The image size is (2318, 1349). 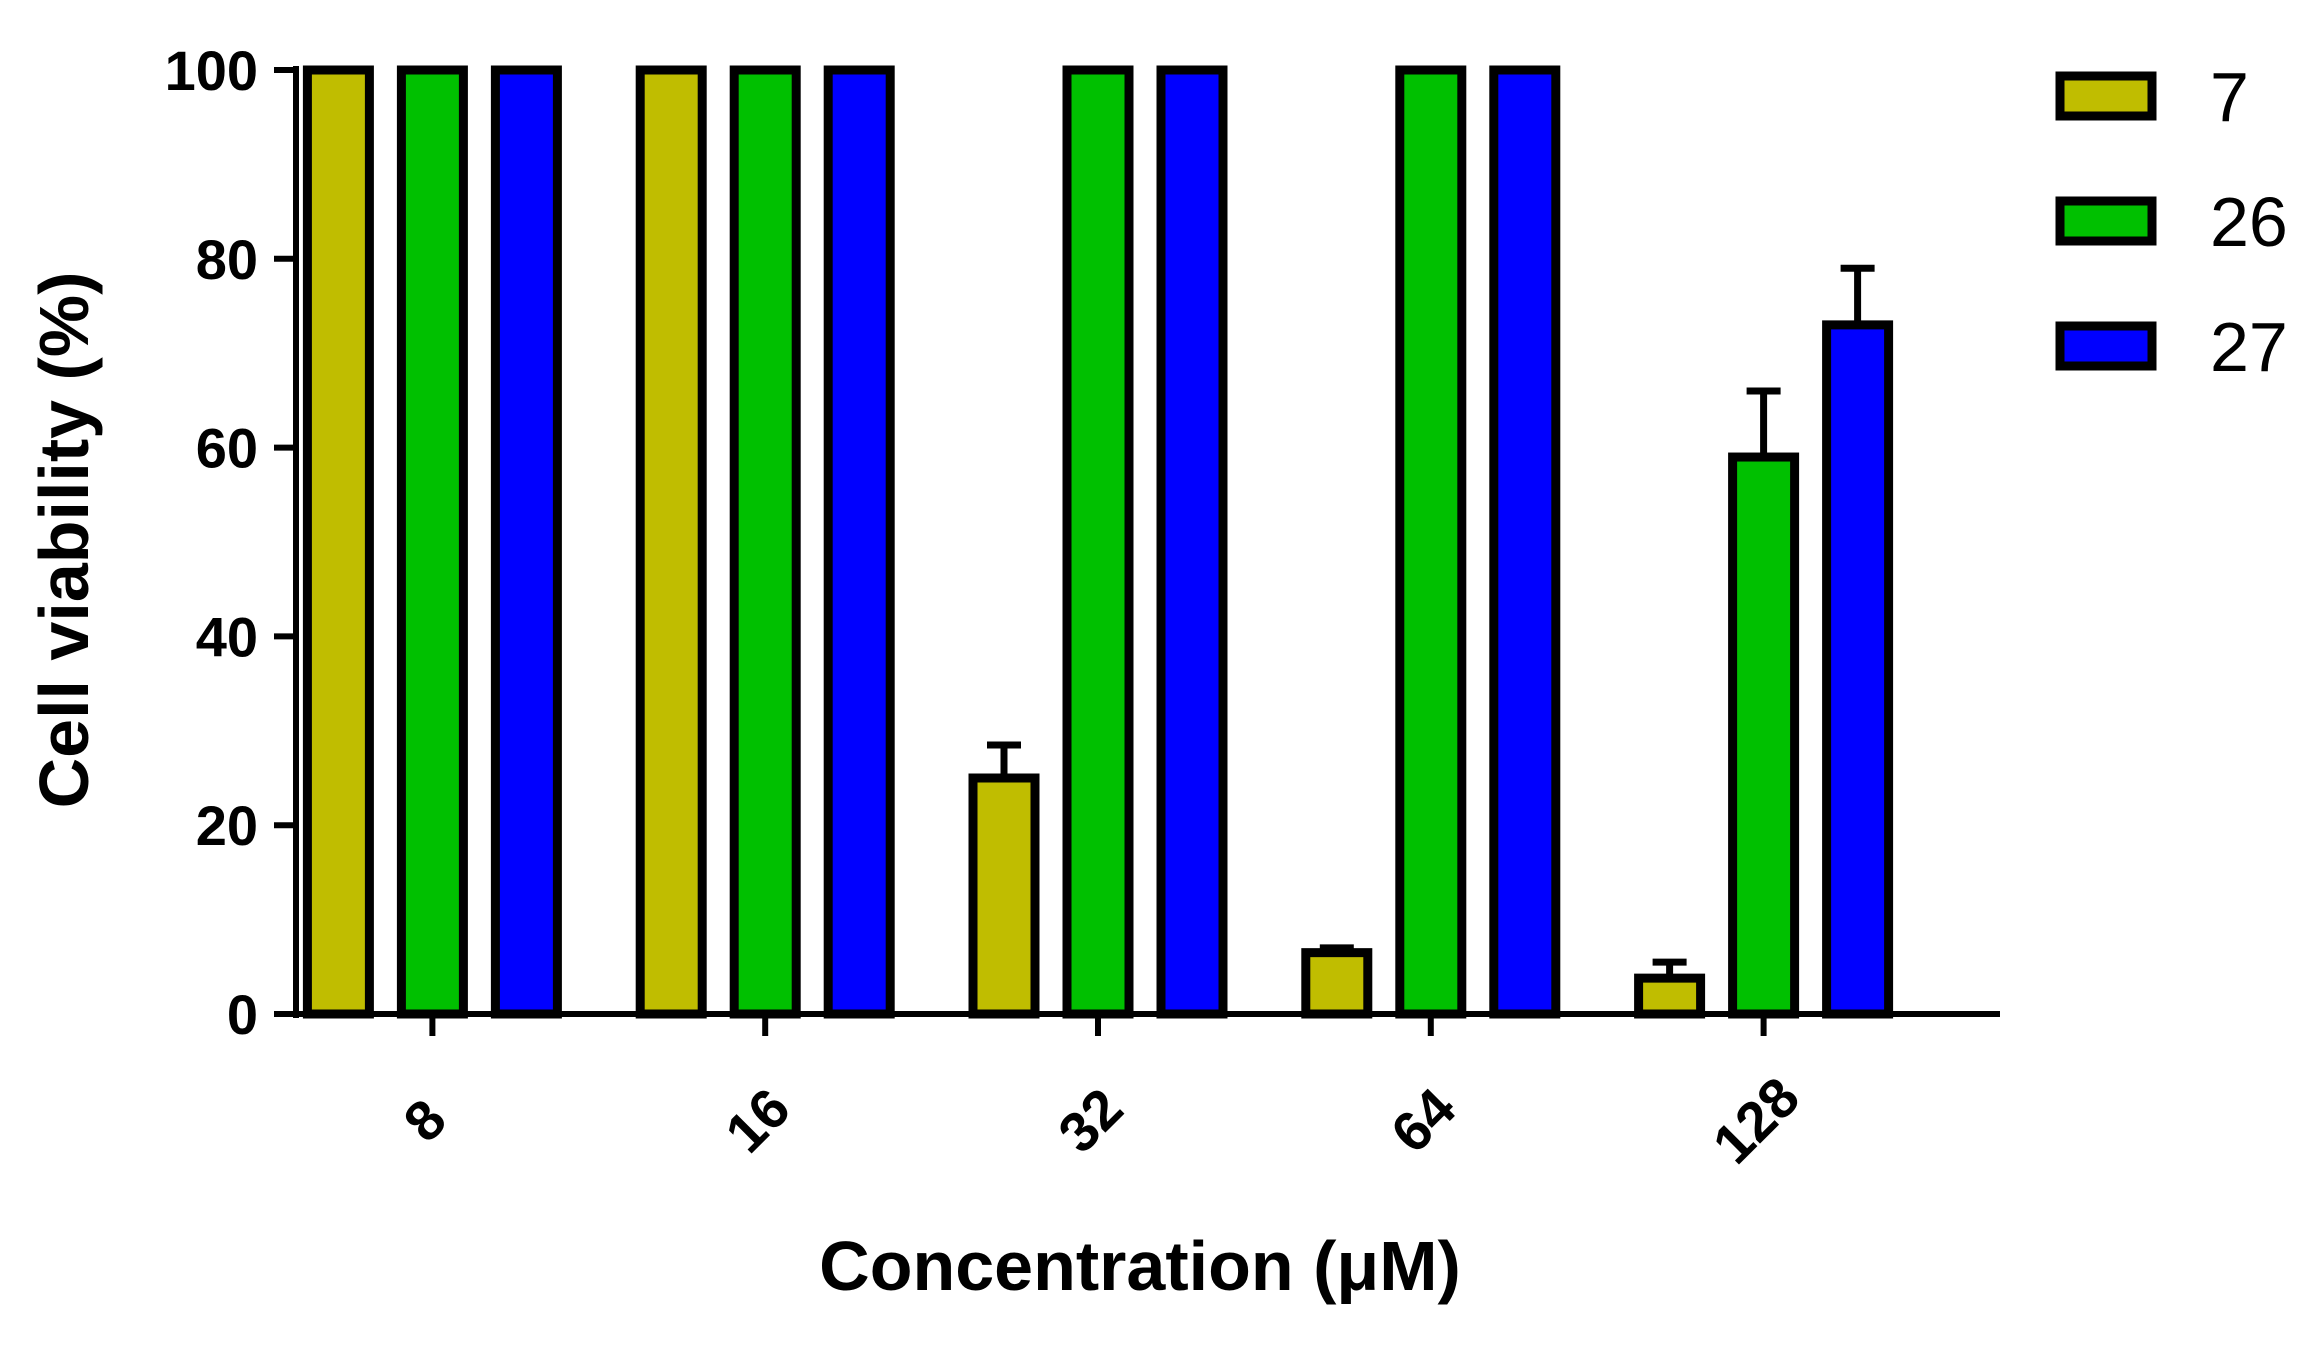 I want to click on x-axis-ticks: 8 16 32 64 128, so click(x=1101, y=1095).